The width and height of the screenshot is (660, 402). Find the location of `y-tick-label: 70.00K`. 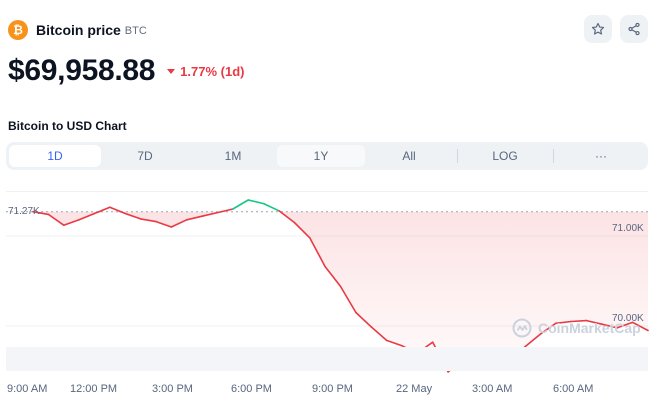

y-tick-label: 70.00K is located at coordinates (628, 318).